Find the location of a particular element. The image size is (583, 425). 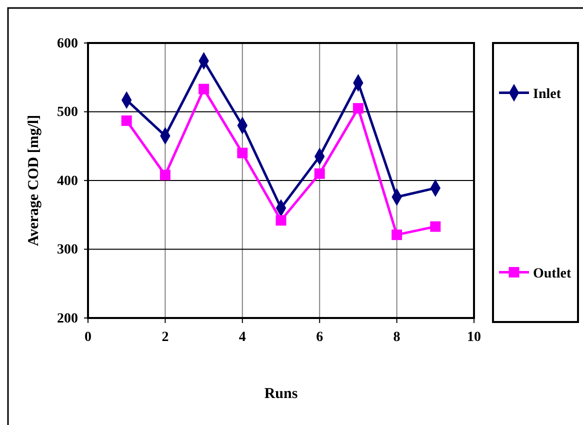

legend-label: Inlet is located at coordinates (547, 94).